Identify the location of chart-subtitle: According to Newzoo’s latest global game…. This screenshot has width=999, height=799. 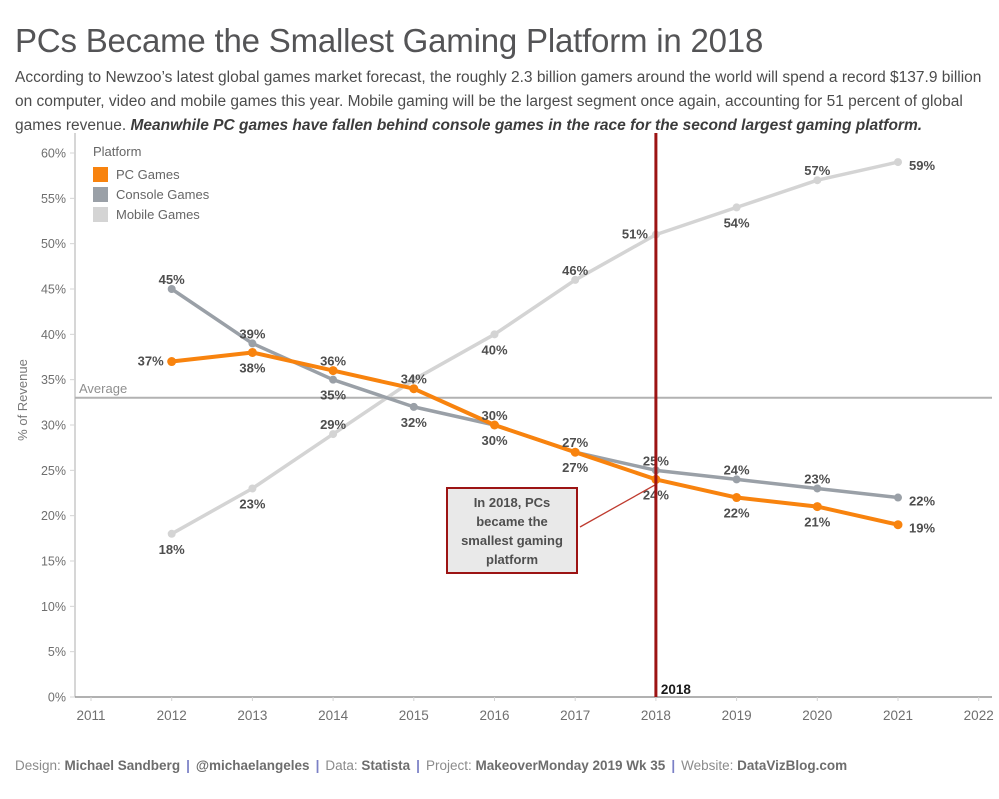
(502, 102).